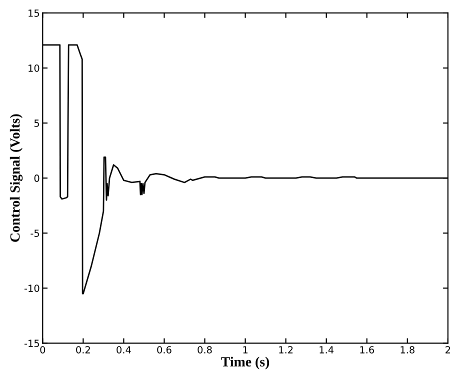 The height and width of the screenshot is (371, 474). I want to click on x-tick-label: 0.8, so click(205, 350).